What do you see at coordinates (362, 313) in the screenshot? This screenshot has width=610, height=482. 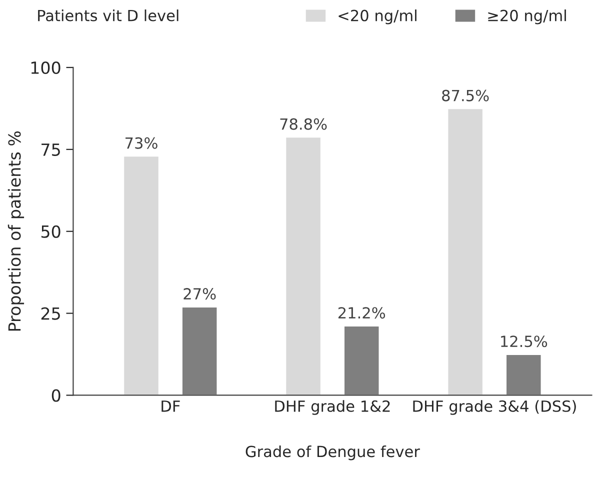 I see `data-label: 21.2%` at bounding box center [362, 313].